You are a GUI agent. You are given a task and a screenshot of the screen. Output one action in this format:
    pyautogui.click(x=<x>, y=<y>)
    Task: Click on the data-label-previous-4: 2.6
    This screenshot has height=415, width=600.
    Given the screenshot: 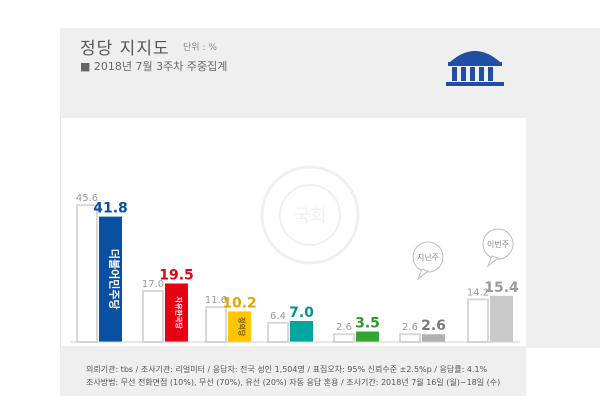 What is the action you would take?
    pyautogui.click(x=344, y=327)
    